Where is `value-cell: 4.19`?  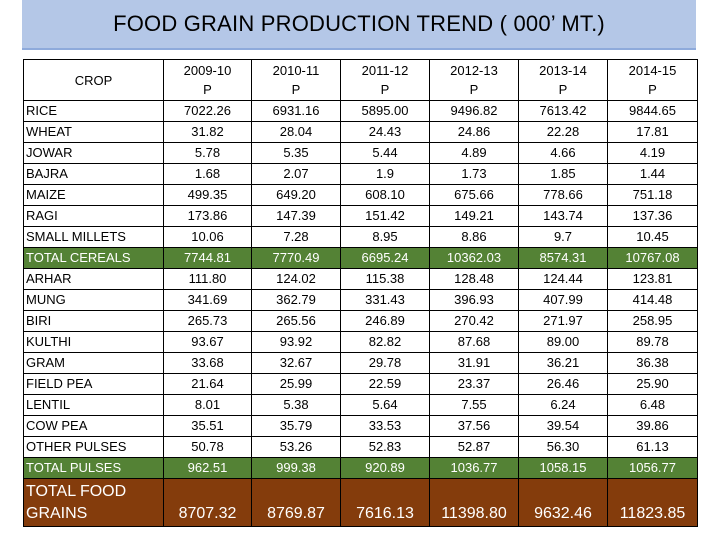
value-cell: 4.19 is located at coordinates (652, 153).